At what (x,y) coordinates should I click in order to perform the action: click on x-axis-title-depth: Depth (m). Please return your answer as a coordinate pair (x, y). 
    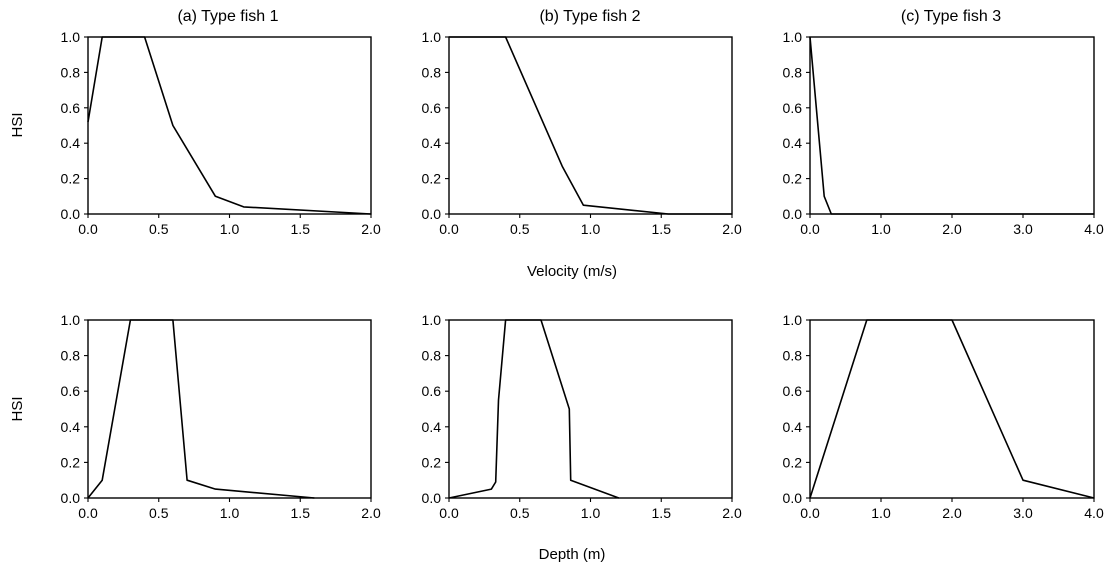
    Looking at the image, I should click on (572, 554).